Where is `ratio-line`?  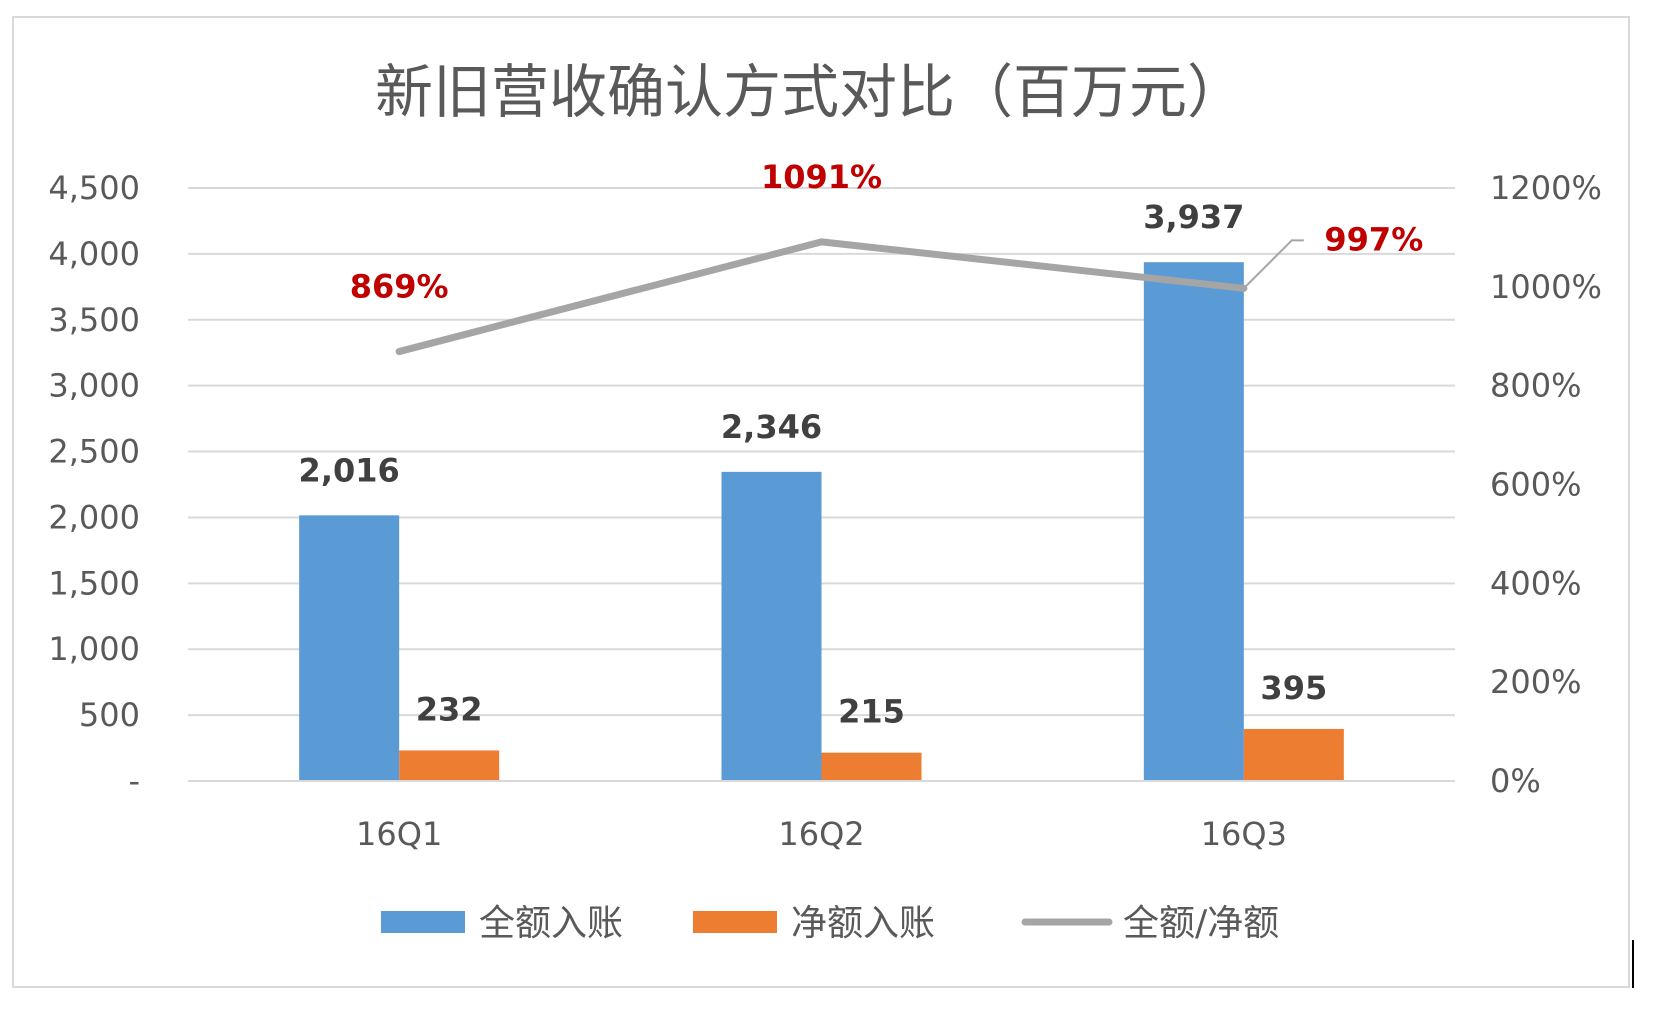 ratio-line is located at coordinates (821, 297).